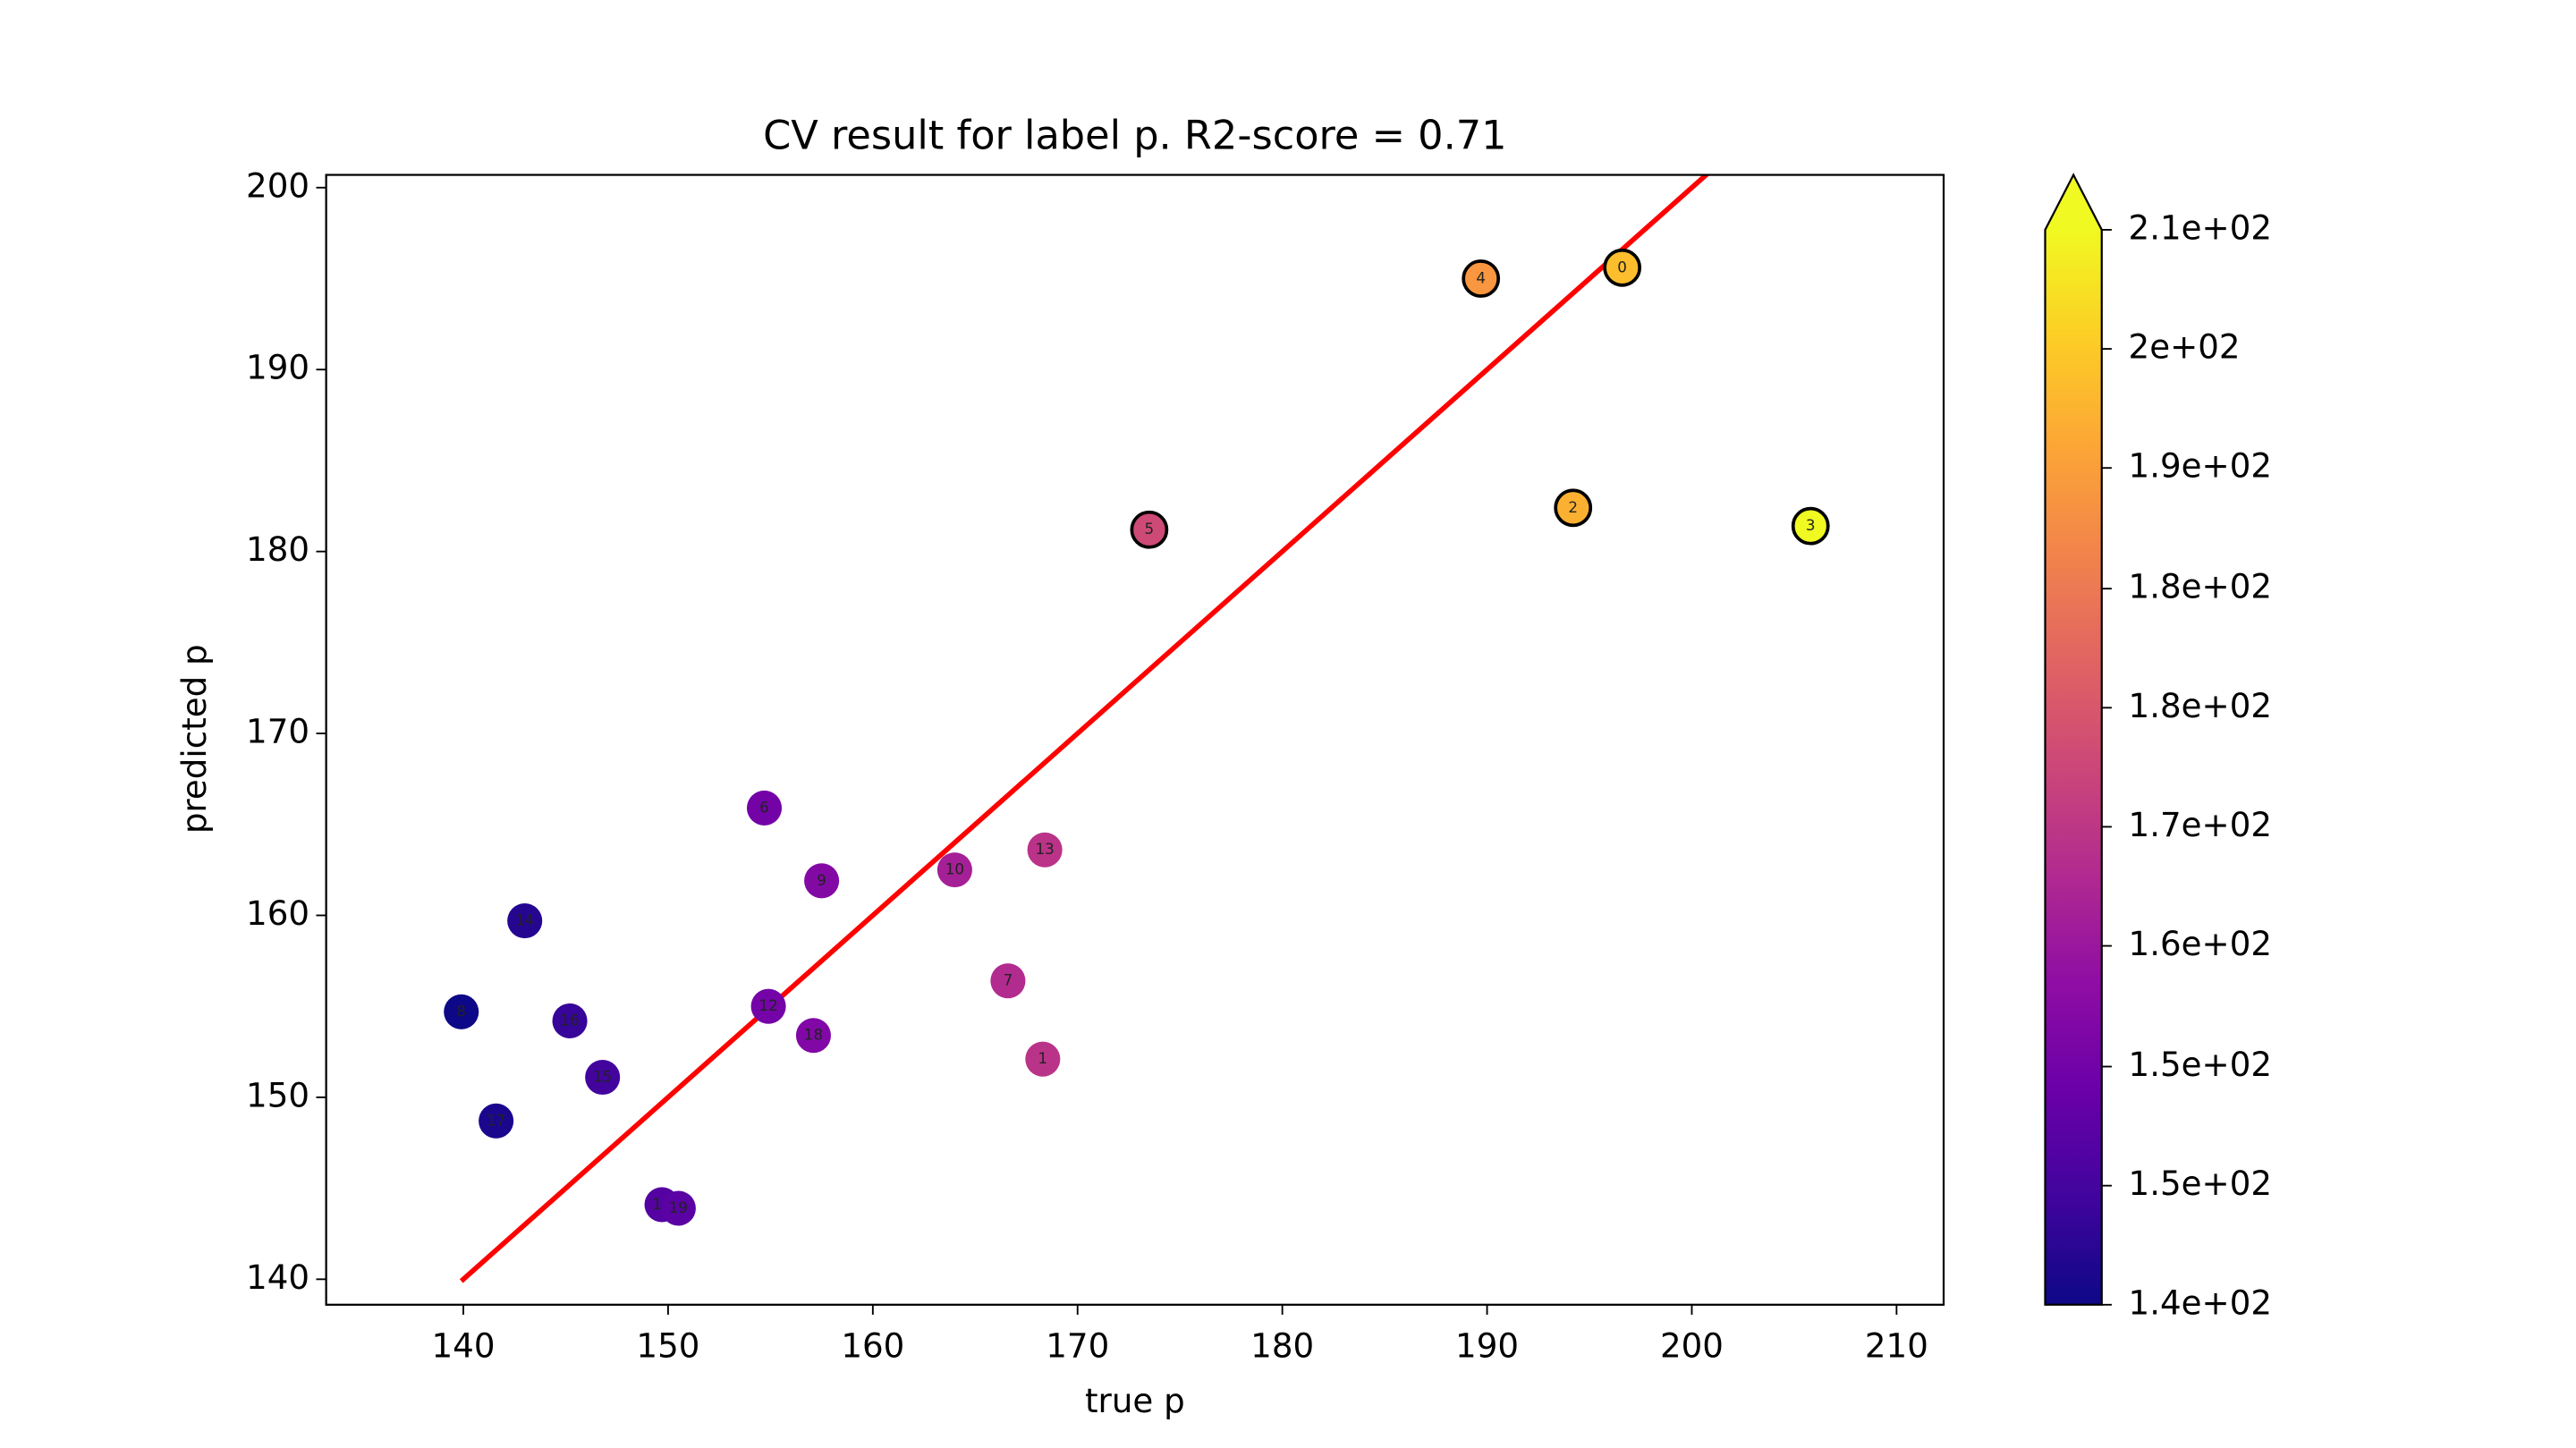 This screenshot has width=2576, height=1448. I want to click on point-label: 2, so click(1573, 507).